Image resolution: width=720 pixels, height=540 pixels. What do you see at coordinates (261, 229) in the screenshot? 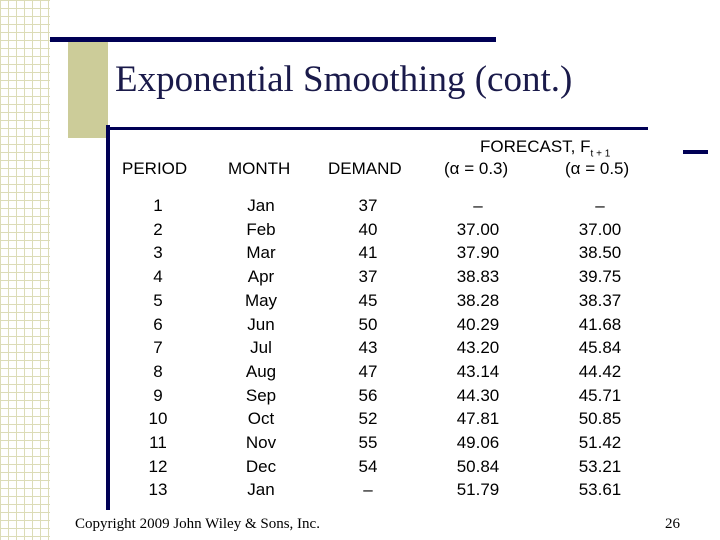
I see `table-cell: Feb` at bounding box center [261, 229].